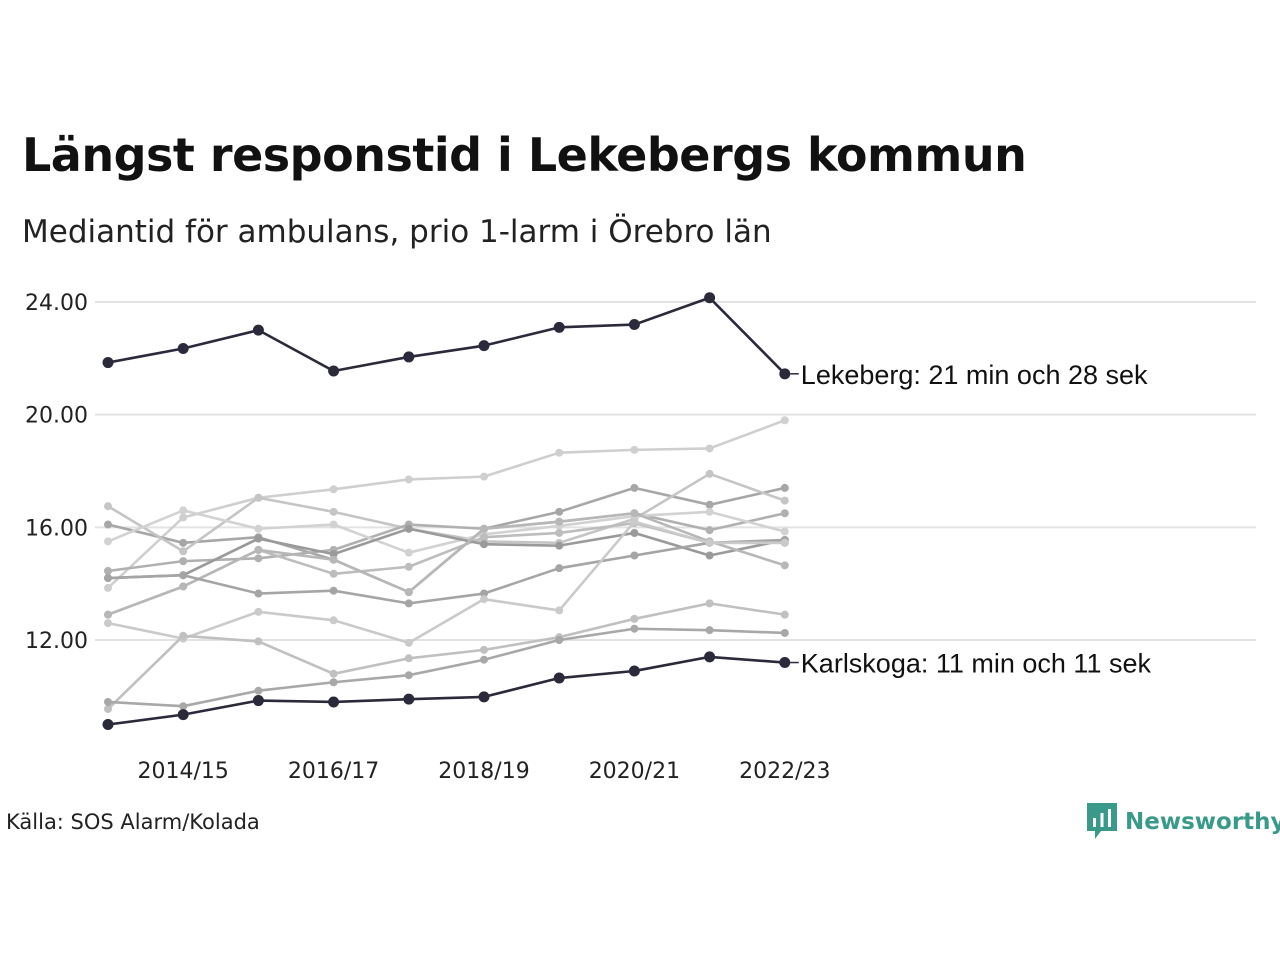 The image size is (1280, 960). I want to click on newsworthy-logo: Newsworthy, so click(1183, 822).